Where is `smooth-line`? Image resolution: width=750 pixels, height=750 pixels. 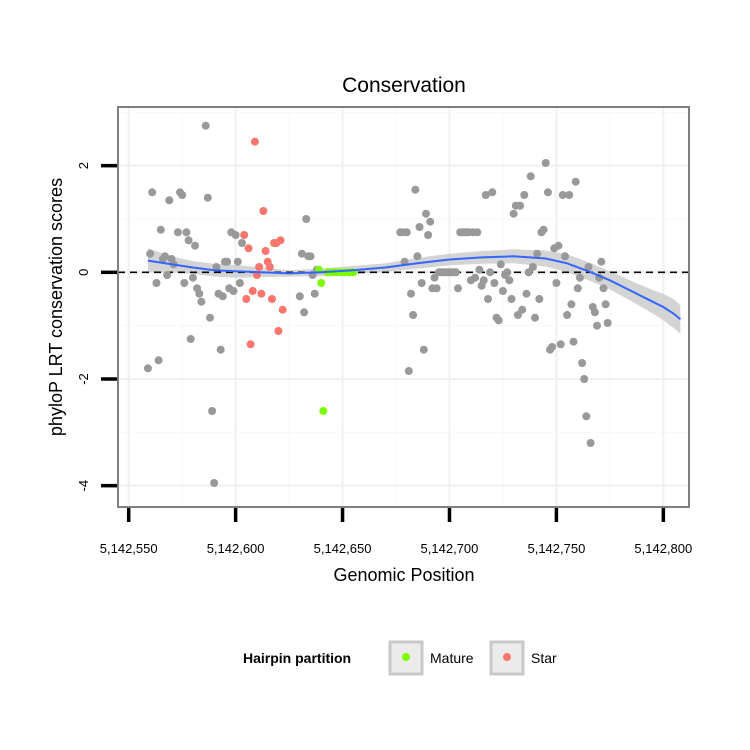
smooth-line is located at coordinates (414, 288).